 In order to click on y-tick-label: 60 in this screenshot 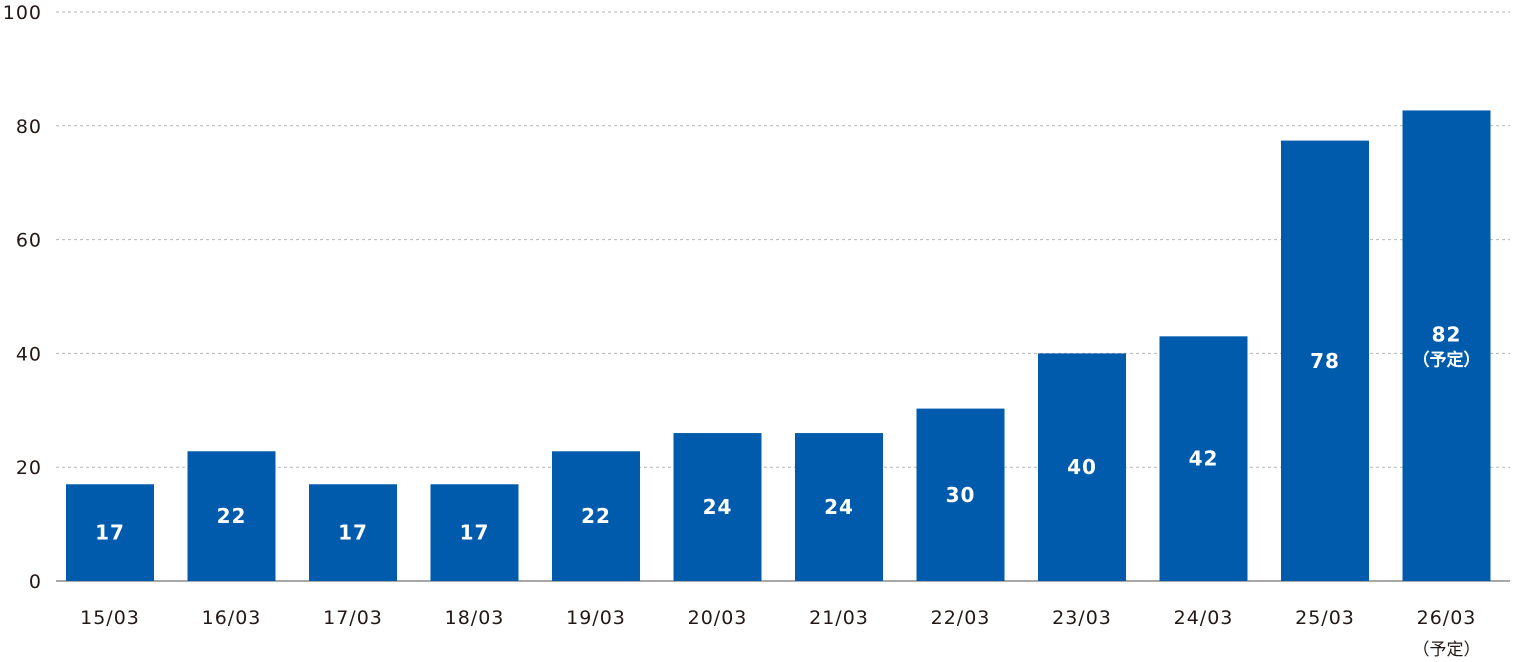, I will do `click(29, 241)`.